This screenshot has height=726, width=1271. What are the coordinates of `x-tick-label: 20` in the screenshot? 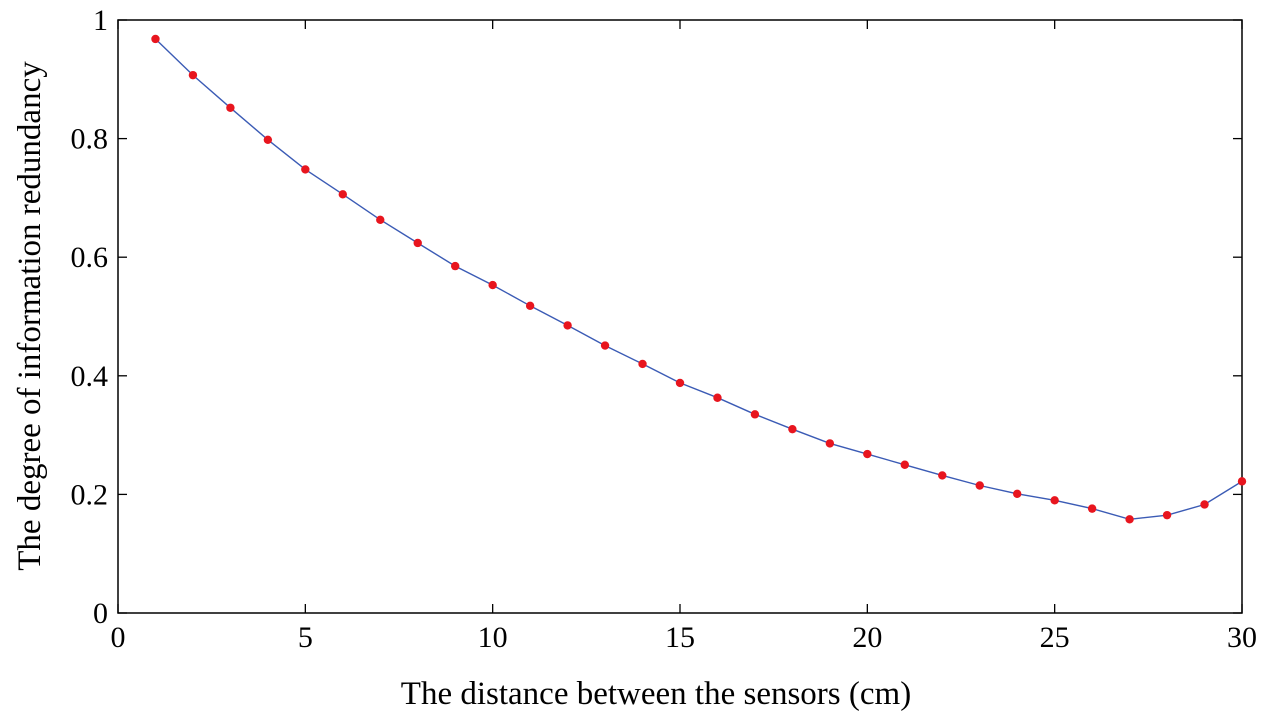 It's located at (867, 637).